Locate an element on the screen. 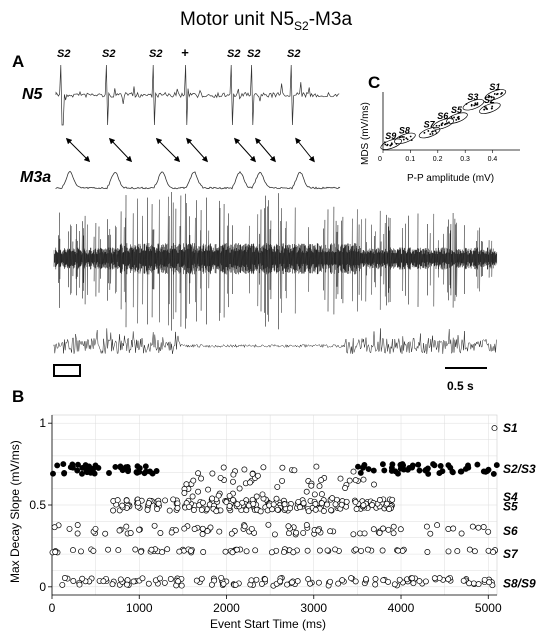 This screenshot has width=550, height=636. series-label: S5 is located at coordinates (510, 507).